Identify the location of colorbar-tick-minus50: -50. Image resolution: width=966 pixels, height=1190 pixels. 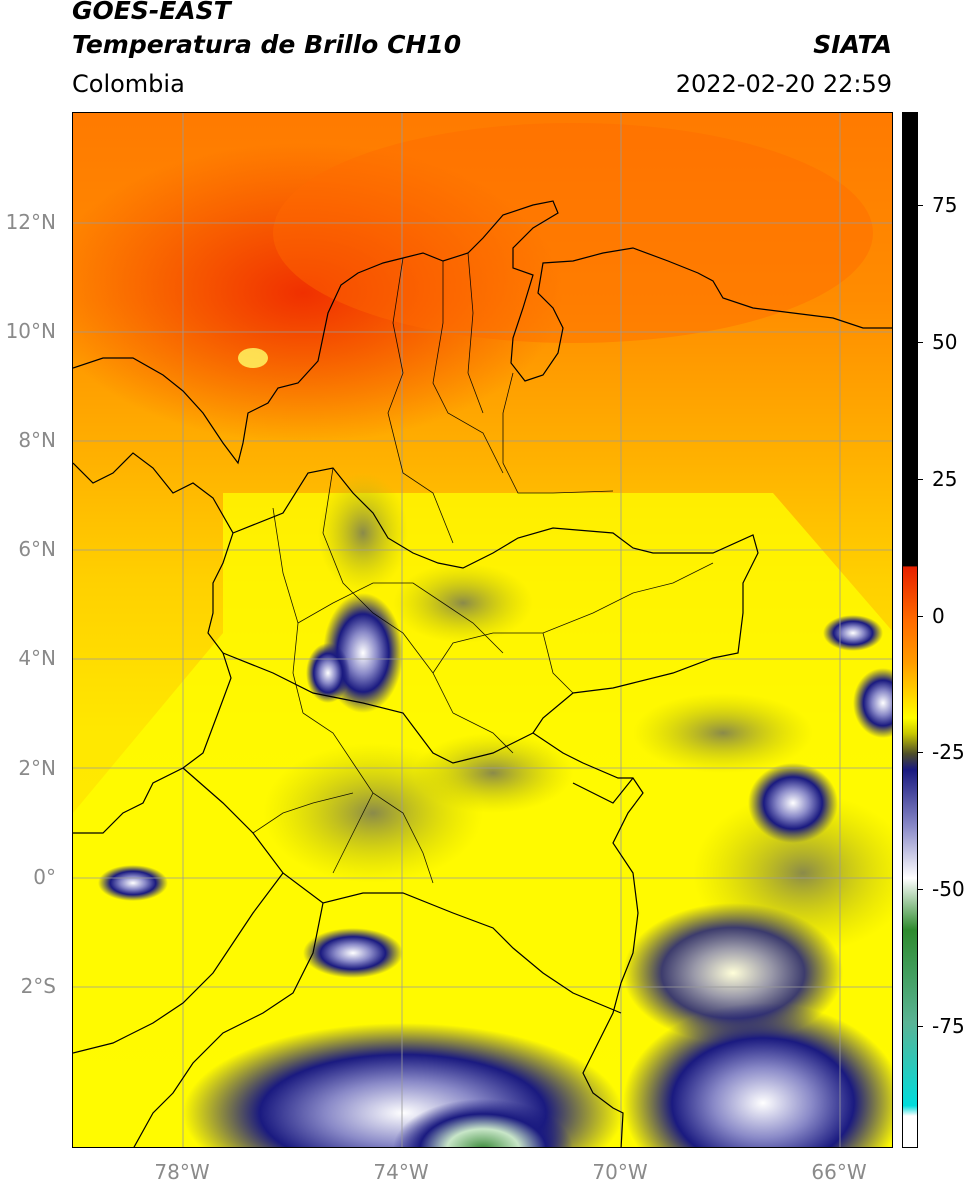
(948, 889).